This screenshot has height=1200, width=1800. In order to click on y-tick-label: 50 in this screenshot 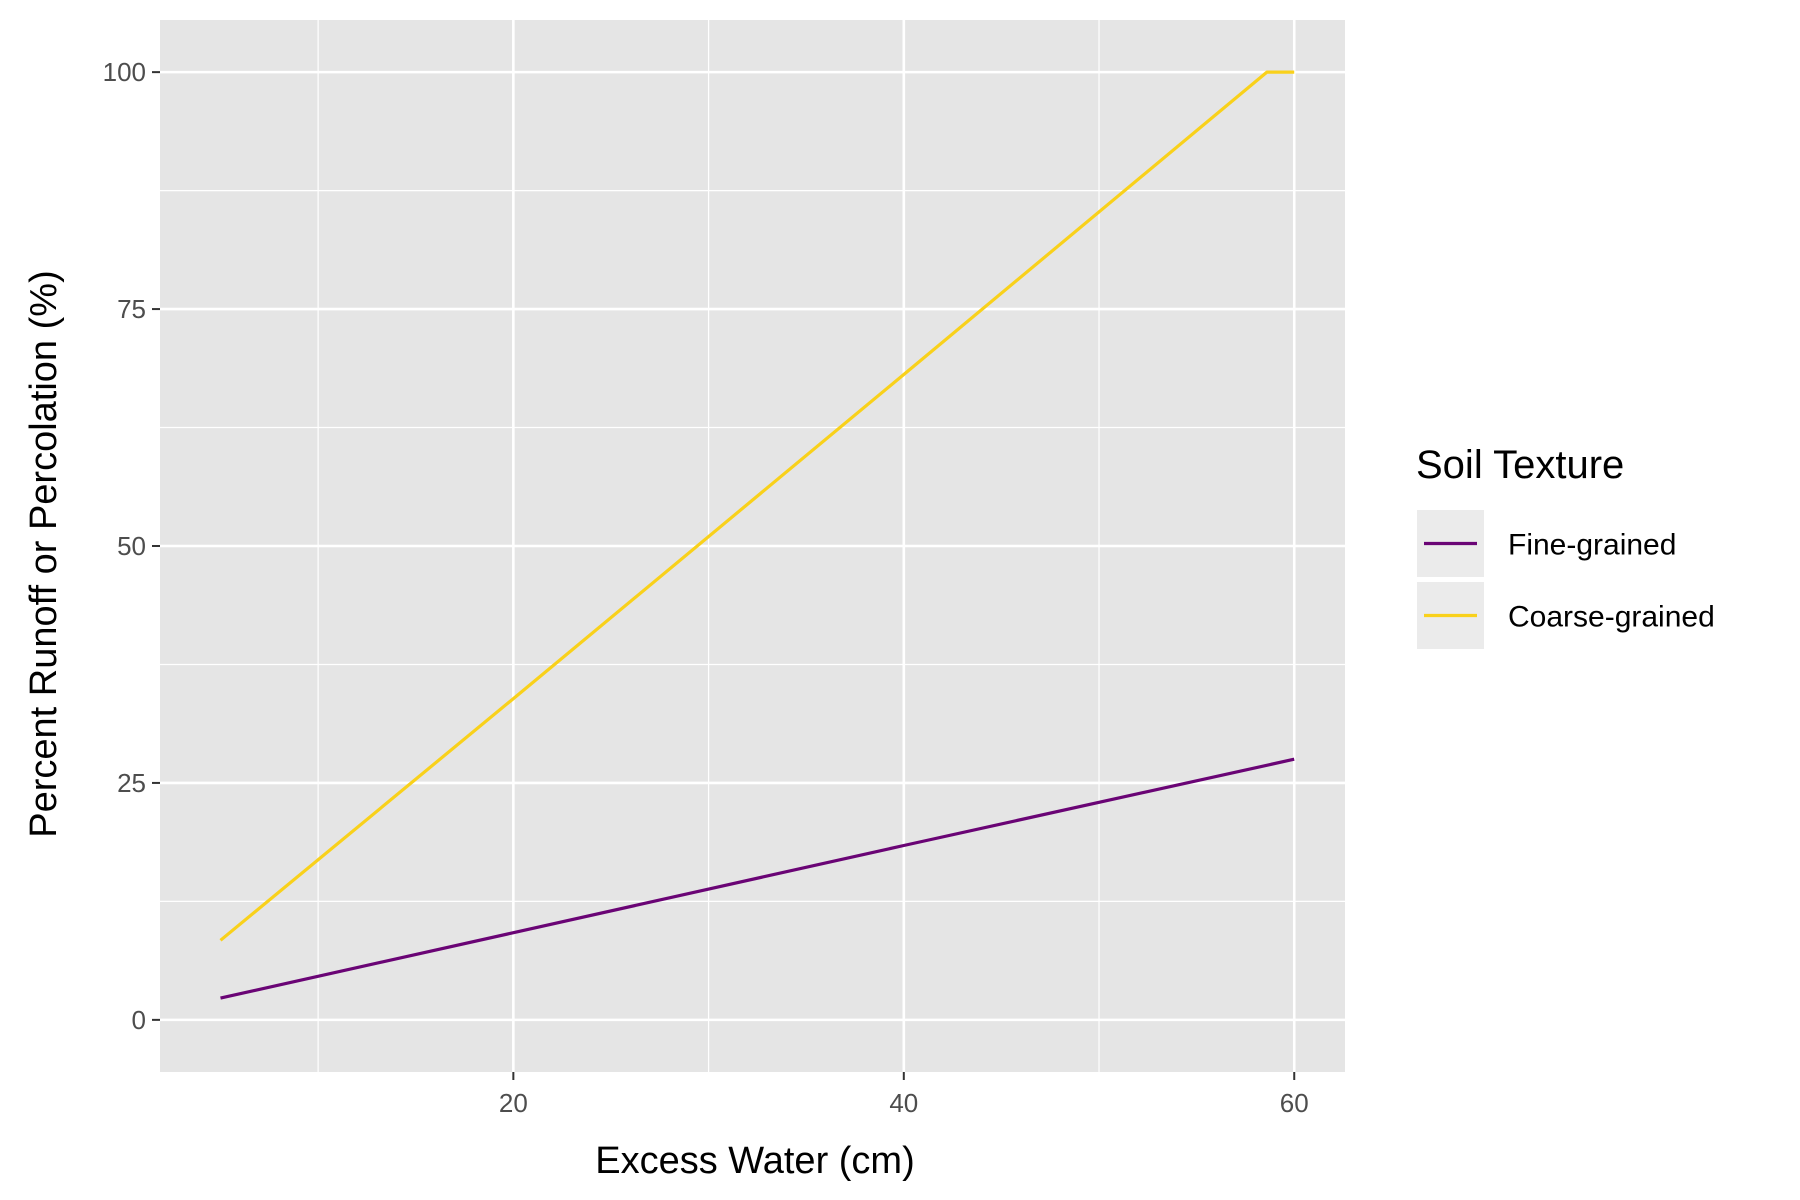, I will do `click(131, 546)`.